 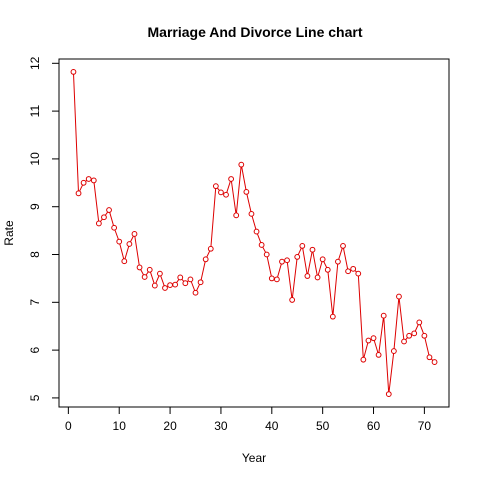 I want to click on y-axis: 5 6 7 8 9 10 11 12, so click(x=44, y=228).